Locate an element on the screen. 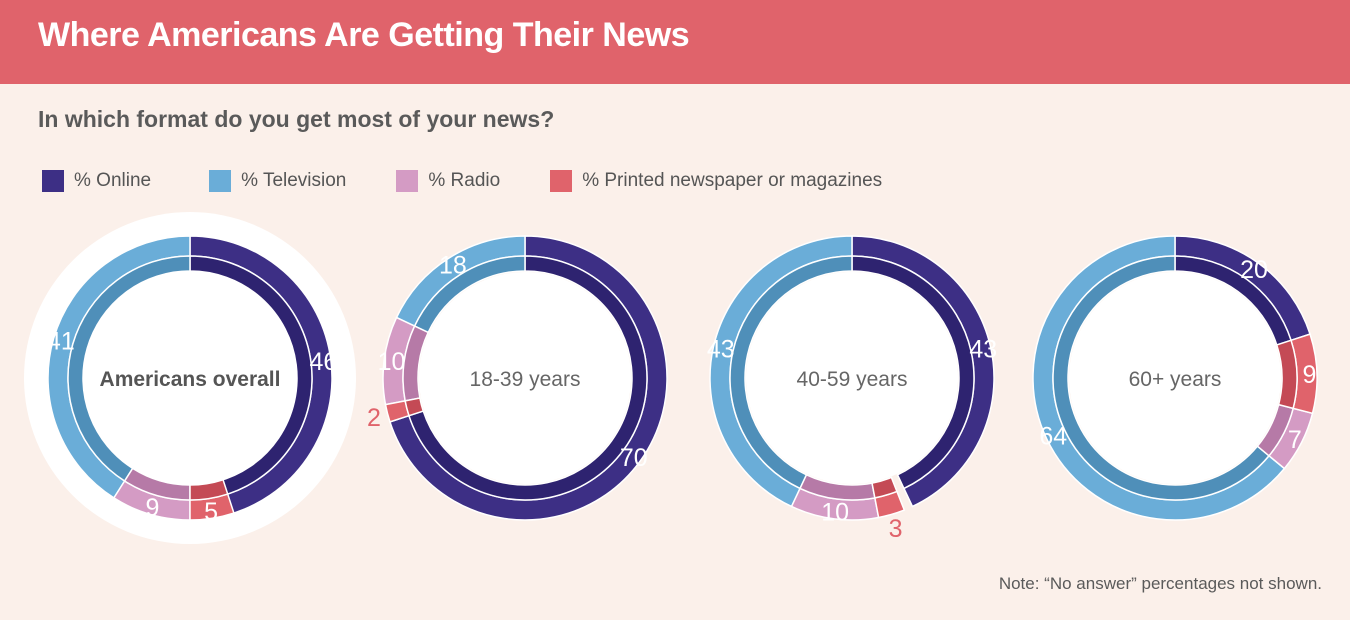 Image resolution: width=1350 pixels, height=620 pixels. legend-label-print: % Printed newspaper or magazines is located at coordinates (732, 180).